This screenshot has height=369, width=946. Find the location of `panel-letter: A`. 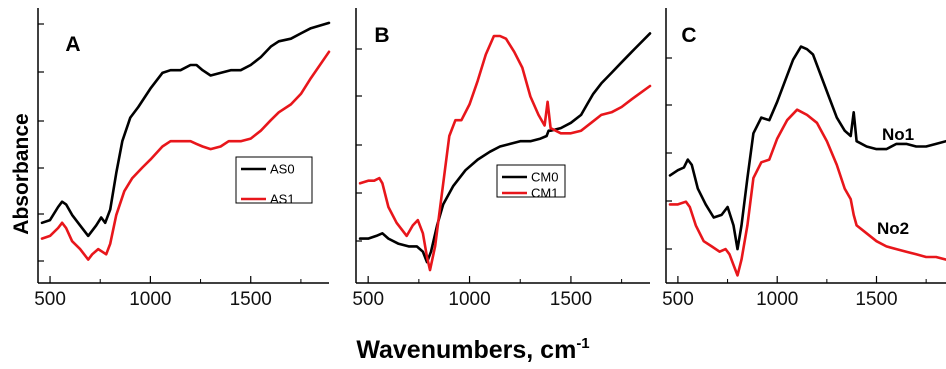

panel-letter: A is located at coordinates (72, 44).